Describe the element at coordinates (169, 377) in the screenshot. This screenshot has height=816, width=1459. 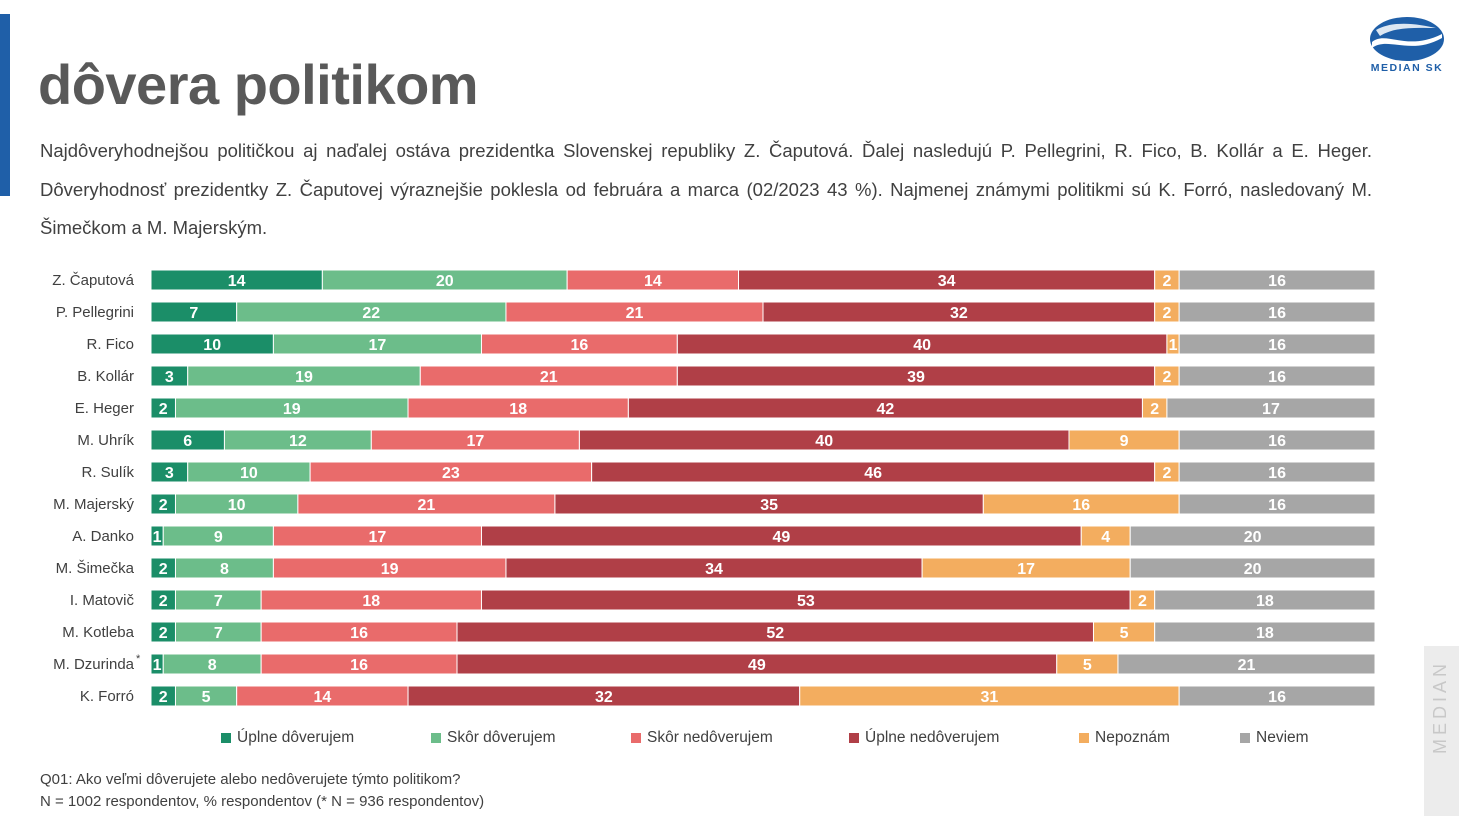
I see `data-label: 3` at that location.